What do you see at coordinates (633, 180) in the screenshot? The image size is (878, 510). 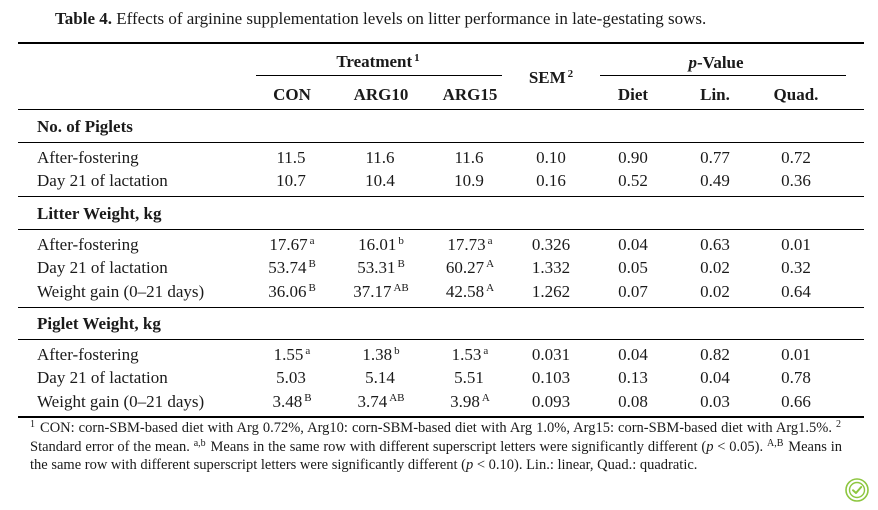 I see `cell-diet: 0.52` at bounding box center [633, 180].